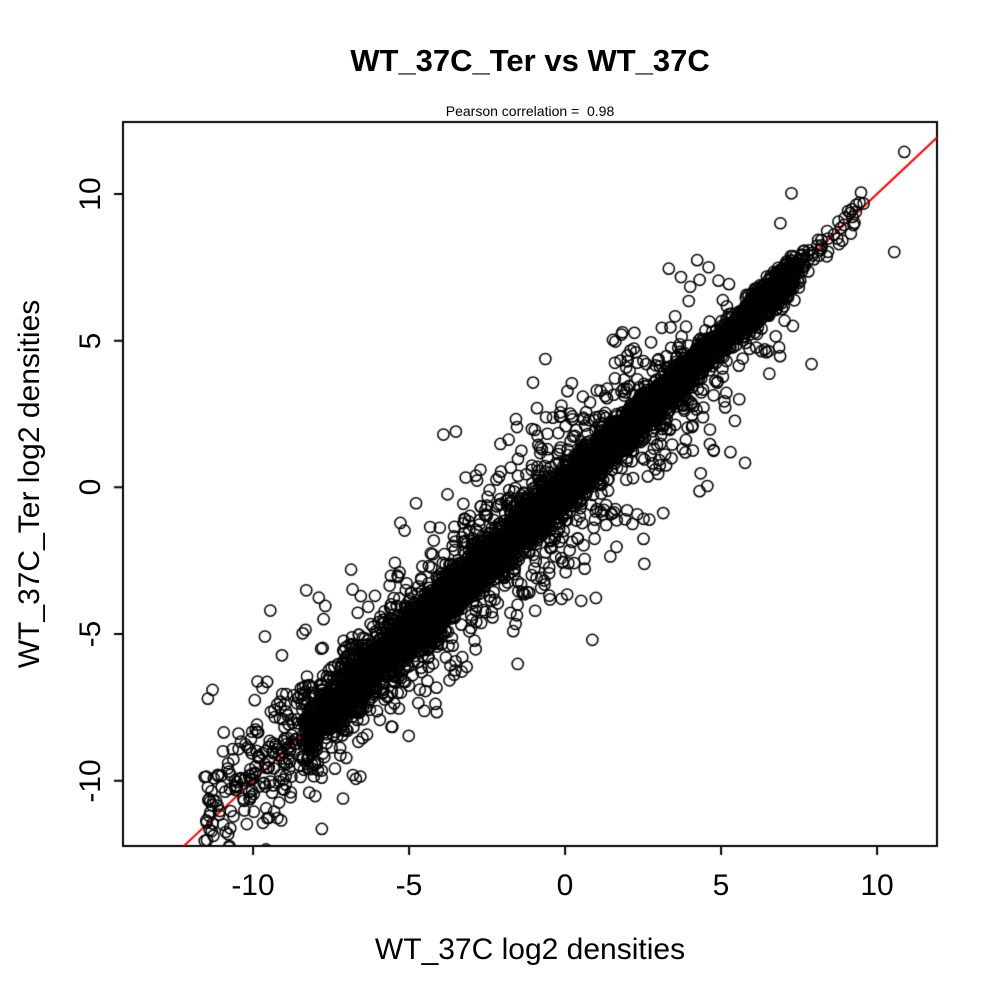 The height and width of the screenshot is (1000, 1000). Describe the element at coordinates (90, 781) in the screenshot. I see `y-tick-label: -10` at that location.